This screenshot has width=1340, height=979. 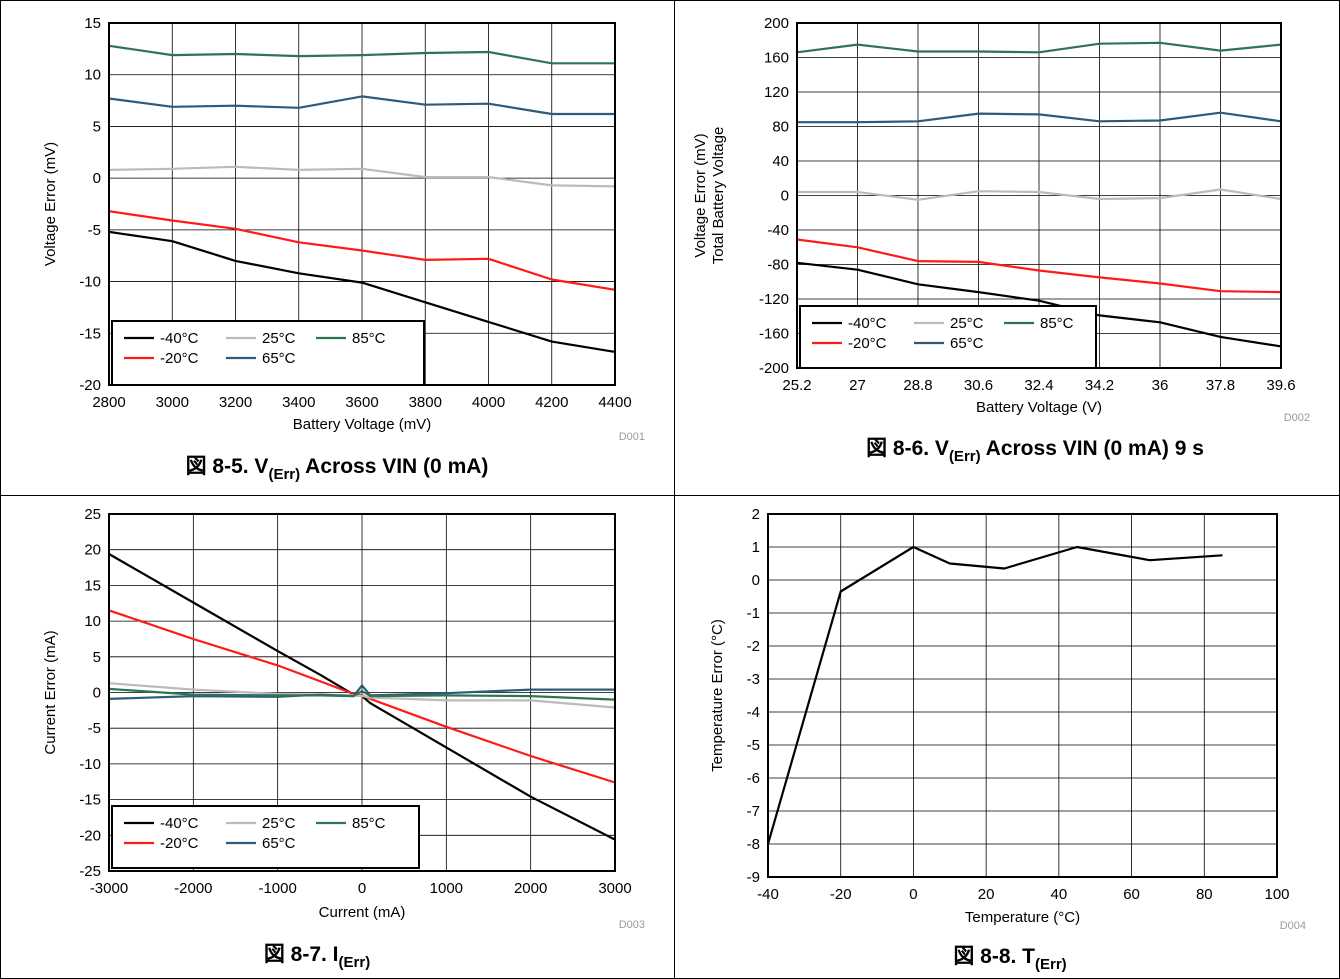 I want to click on x-tick-label: 3200, so click(x=235, y=402).